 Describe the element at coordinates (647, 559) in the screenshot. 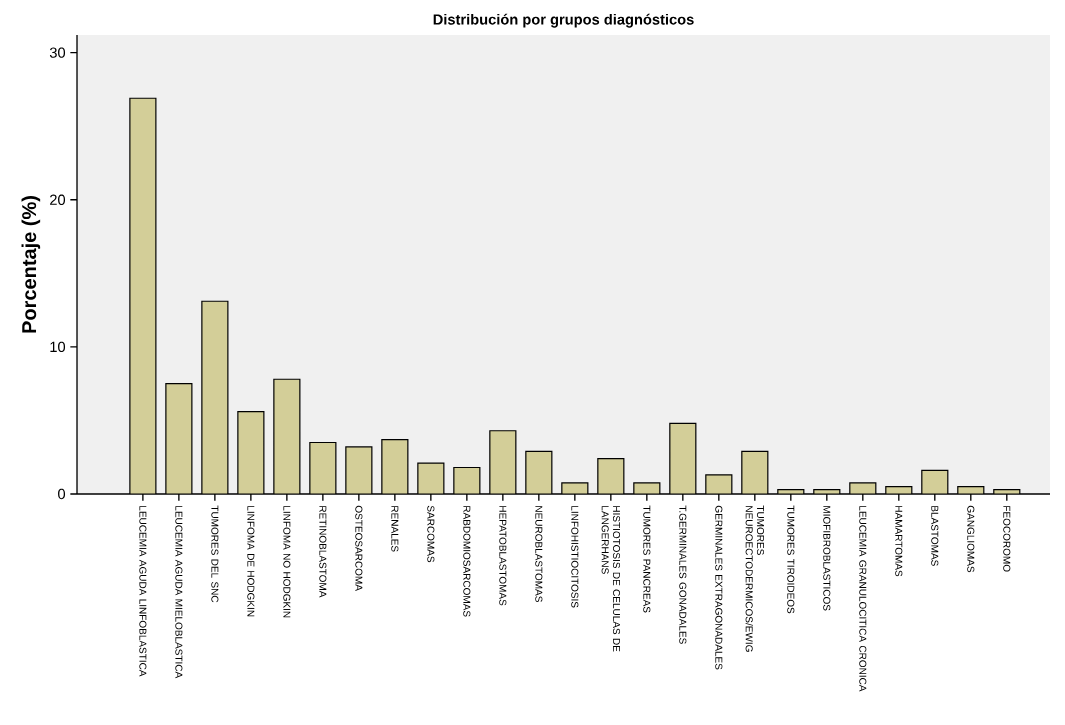

I see `x-tick-label: TUMORES PANCREAS` at that location.